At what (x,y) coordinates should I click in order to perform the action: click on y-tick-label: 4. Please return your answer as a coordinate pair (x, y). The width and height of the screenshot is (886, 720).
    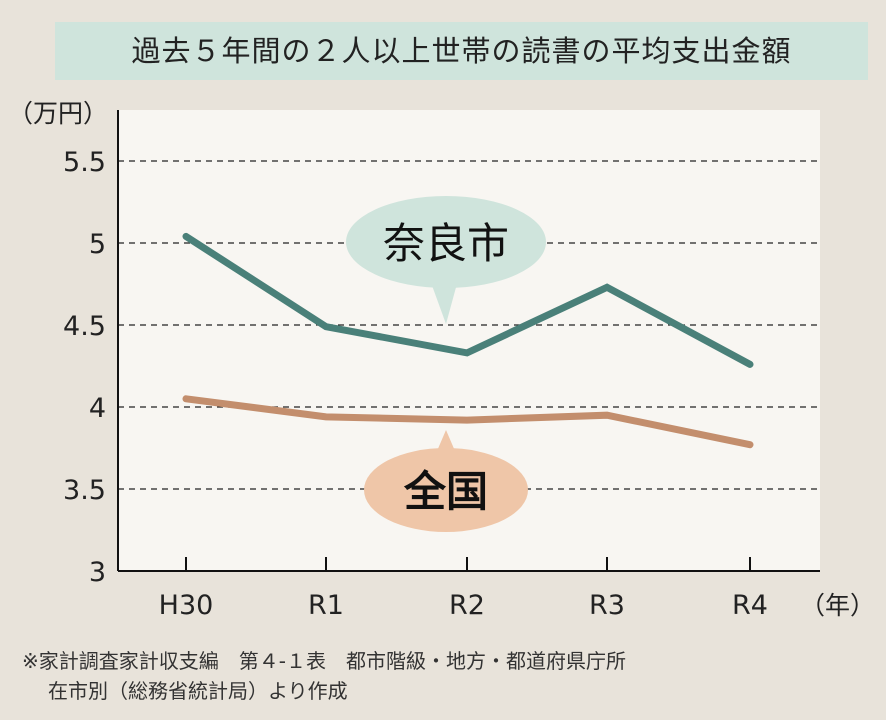
    Looking at the image, I should click on (97, 408).